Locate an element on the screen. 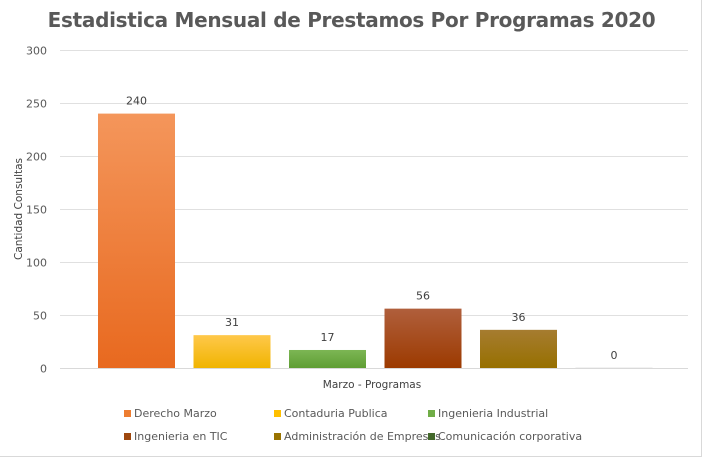 The height and width of the screenshot is (458, 703). bar-derecho-marzo is located at coordinates (136, 240).